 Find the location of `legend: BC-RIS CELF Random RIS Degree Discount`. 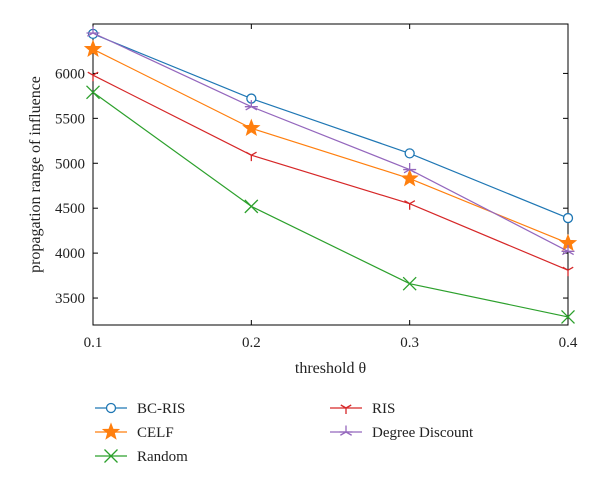

legend: BC-RIS CELF Random RIS Degree Discount is located at coordinates (284, 433).